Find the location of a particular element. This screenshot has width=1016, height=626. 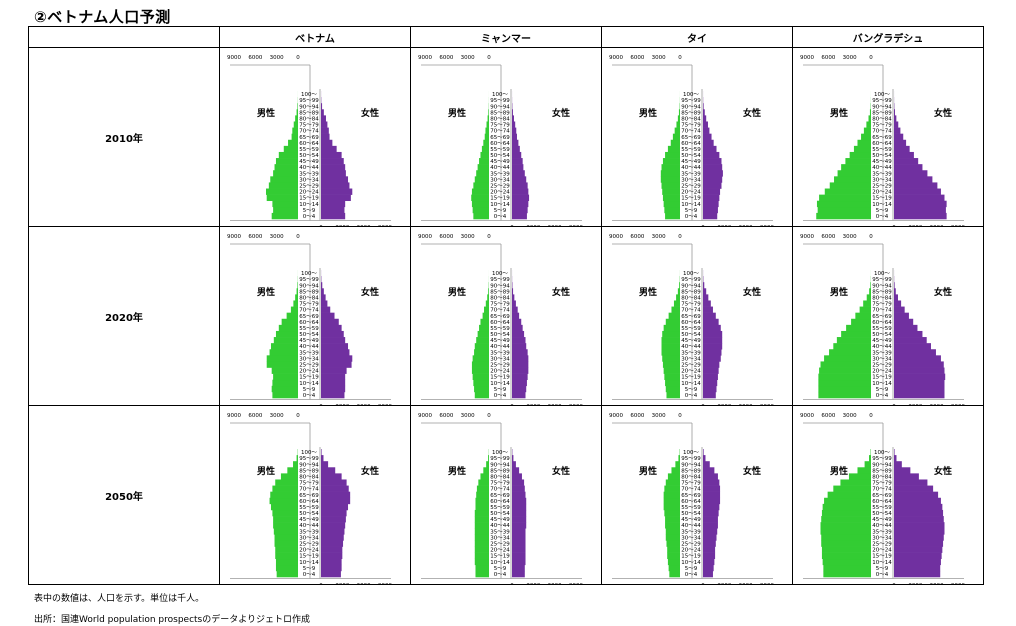

age-group-label: 65～69 is located at coordinates (309, 496).